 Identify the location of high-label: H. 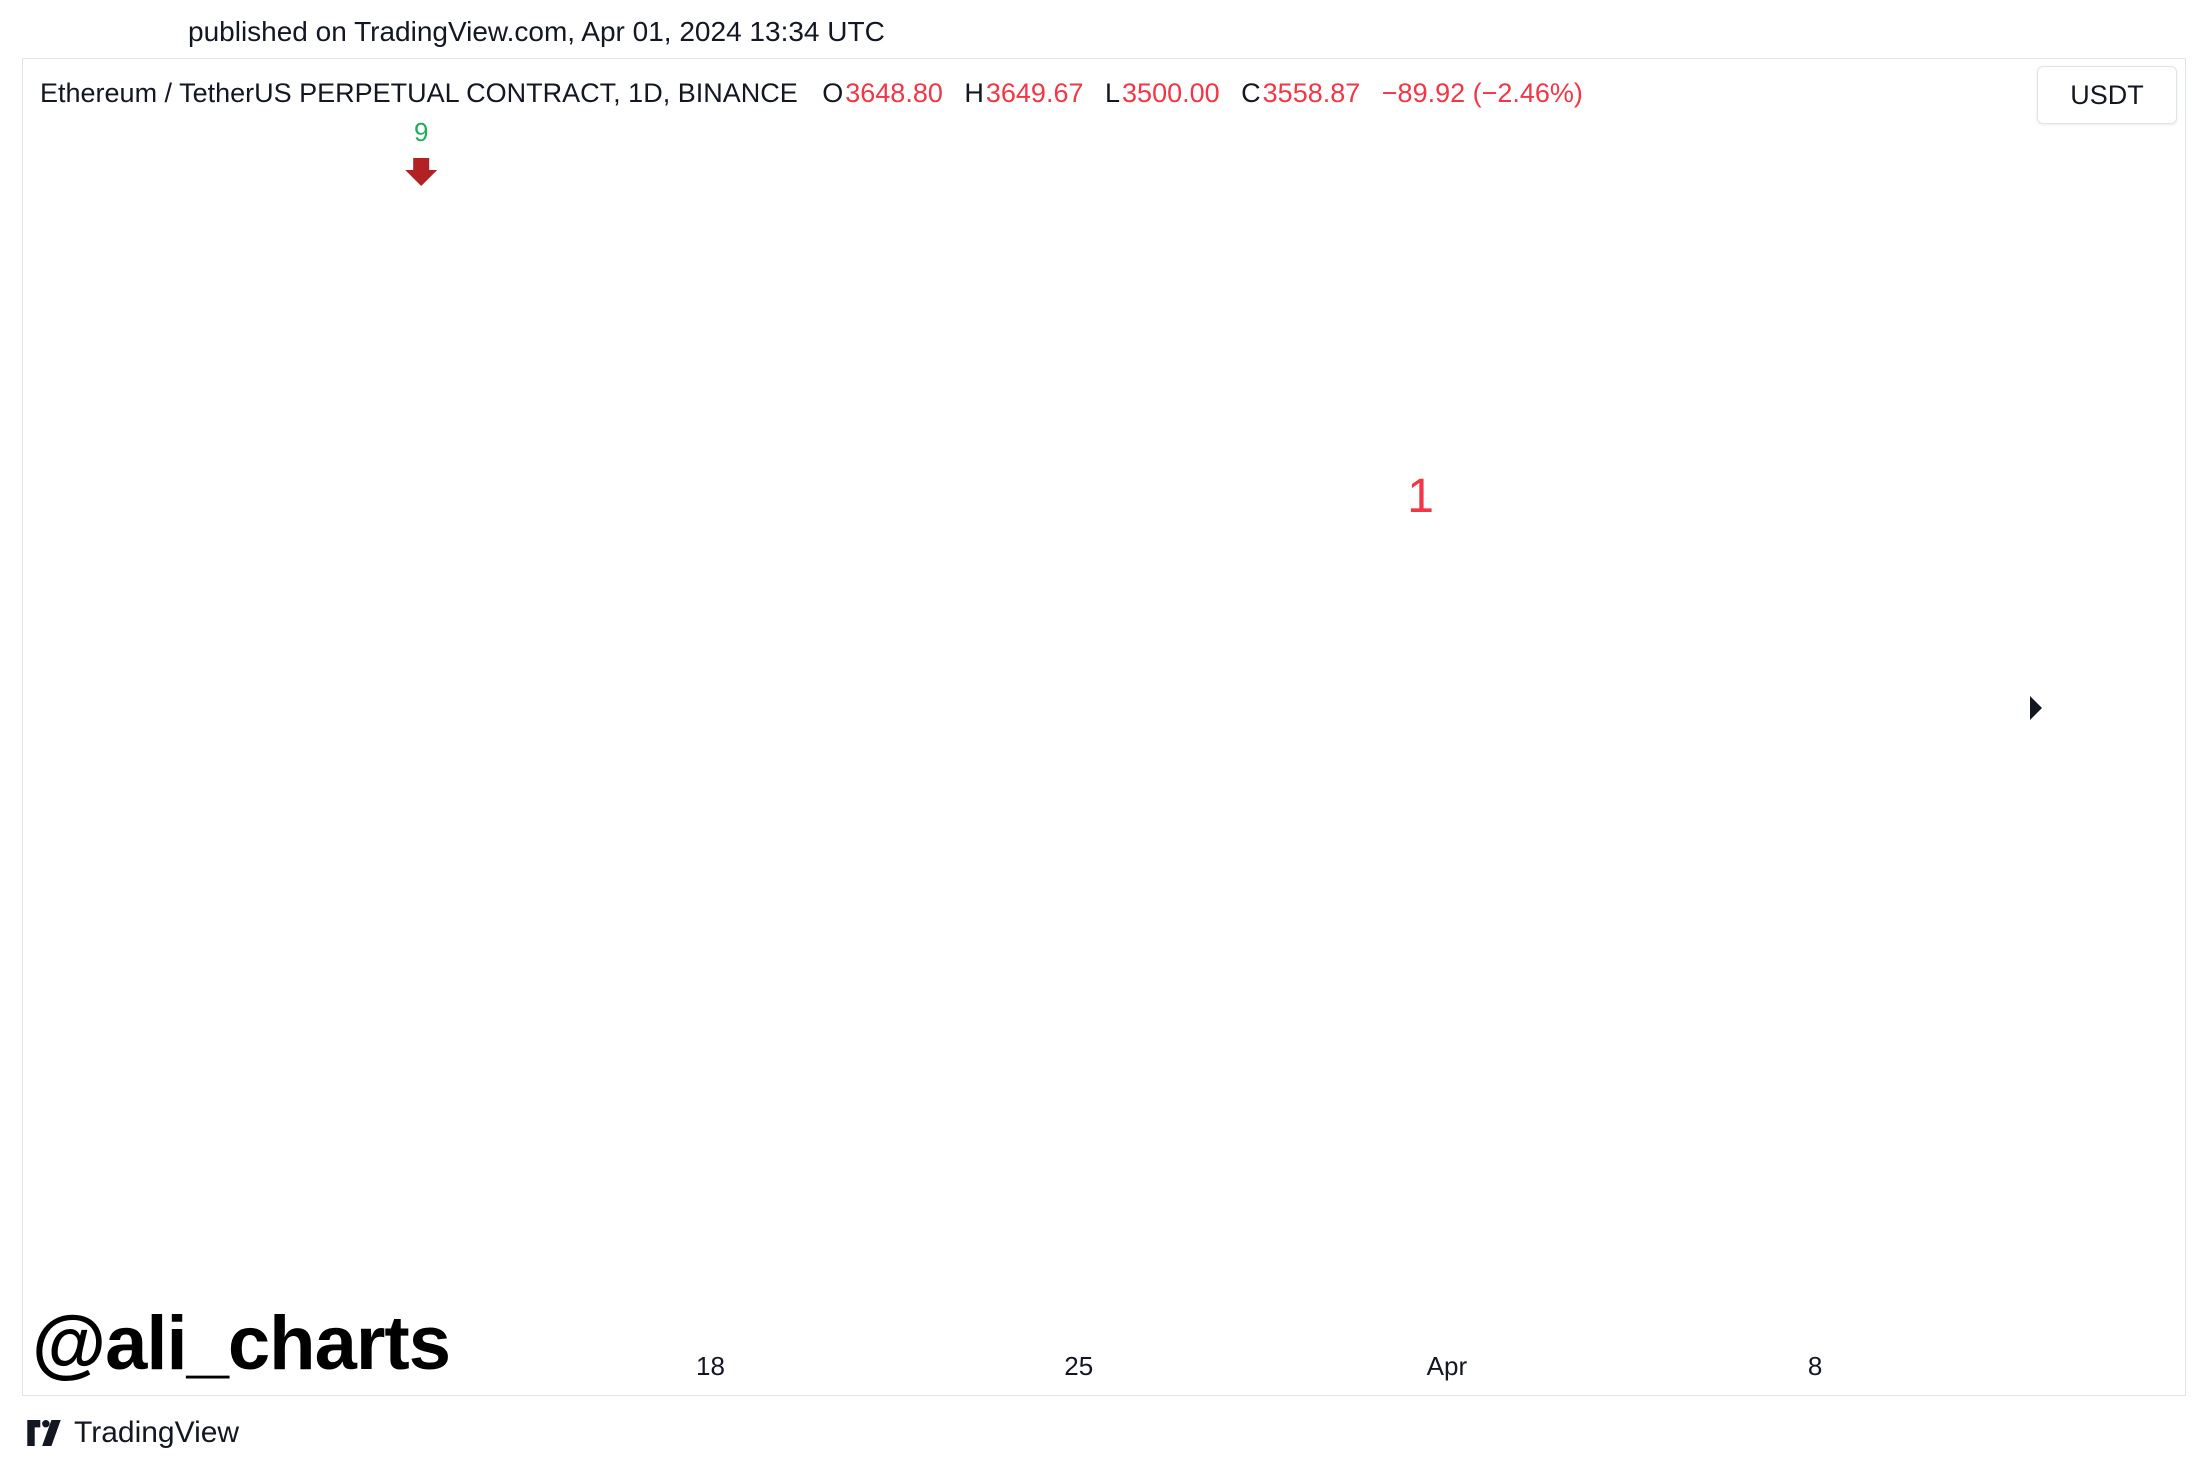
(974, 93).